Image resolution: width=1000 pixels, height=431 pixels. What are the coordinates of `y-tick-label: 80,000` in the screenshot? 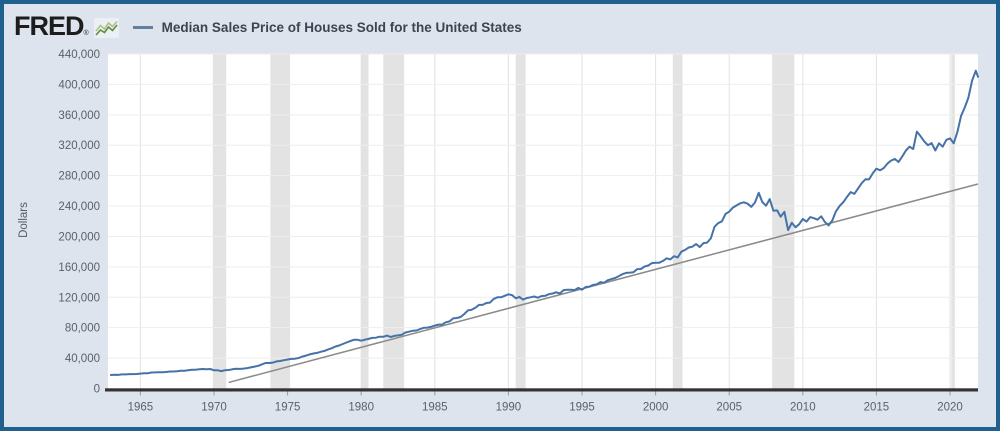 It's located at (82, 329).